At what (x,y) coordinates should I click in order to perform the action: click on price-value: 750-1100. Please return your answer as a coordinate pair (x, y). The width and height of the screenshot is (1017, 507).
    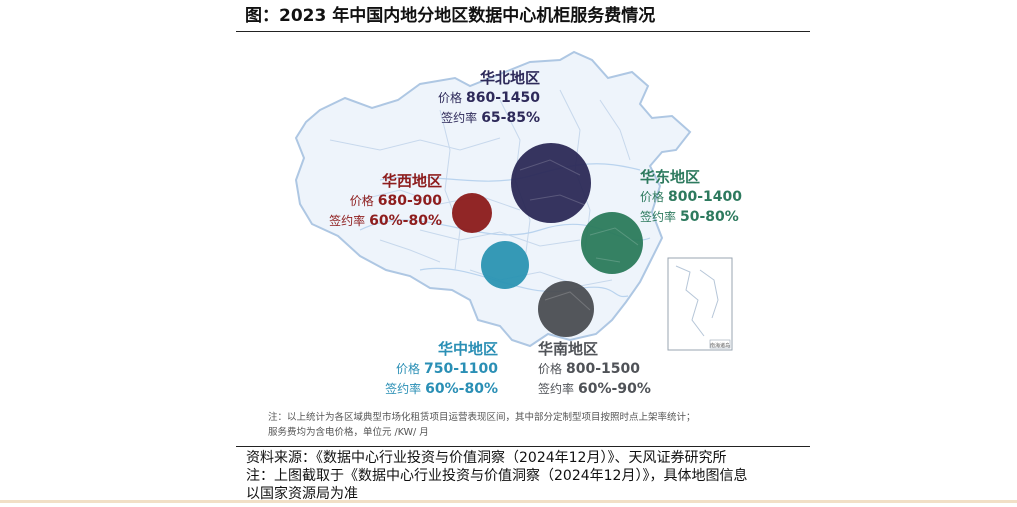
    Looking at the image, I should click on (461, 369).